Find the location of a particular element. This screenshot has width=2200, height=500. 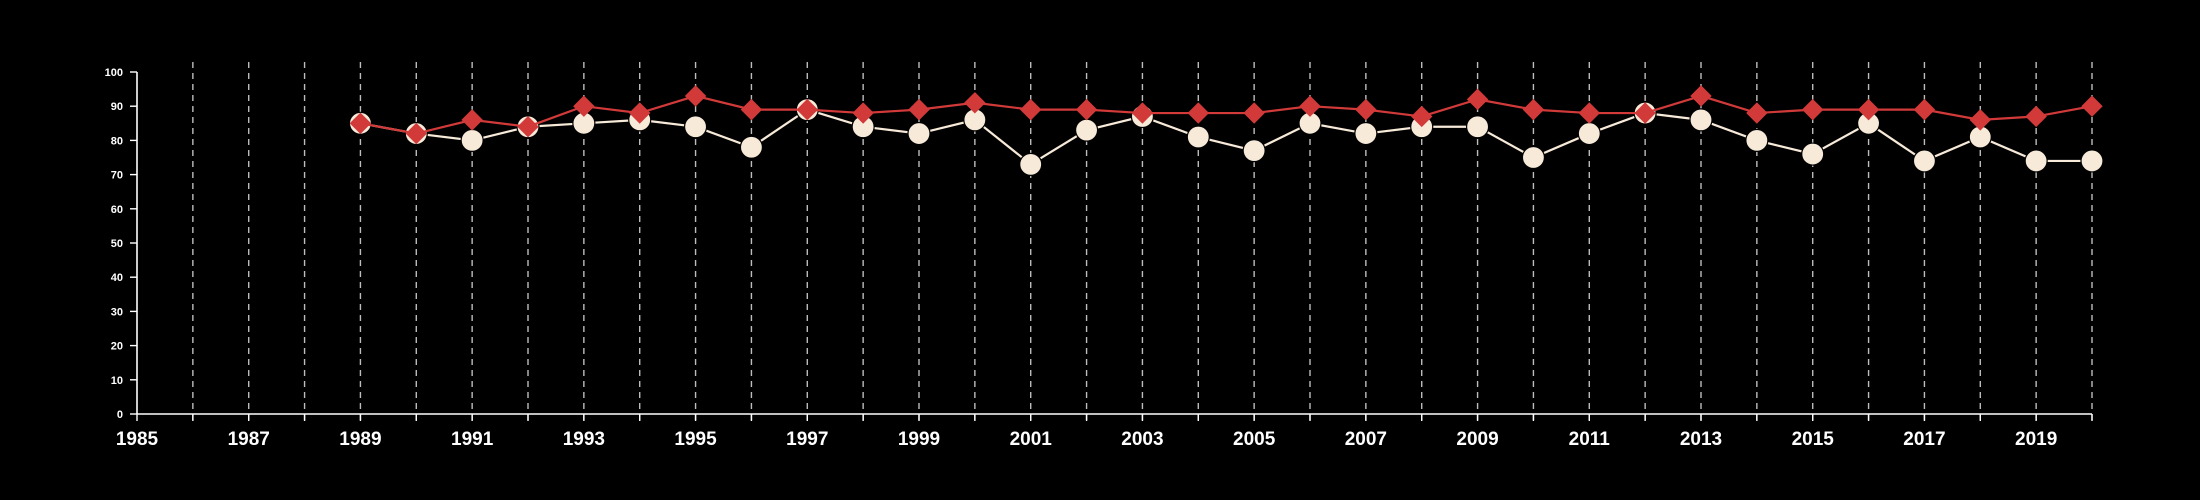

y-tick-label-40: 40 is located at coordinates (117, 278).